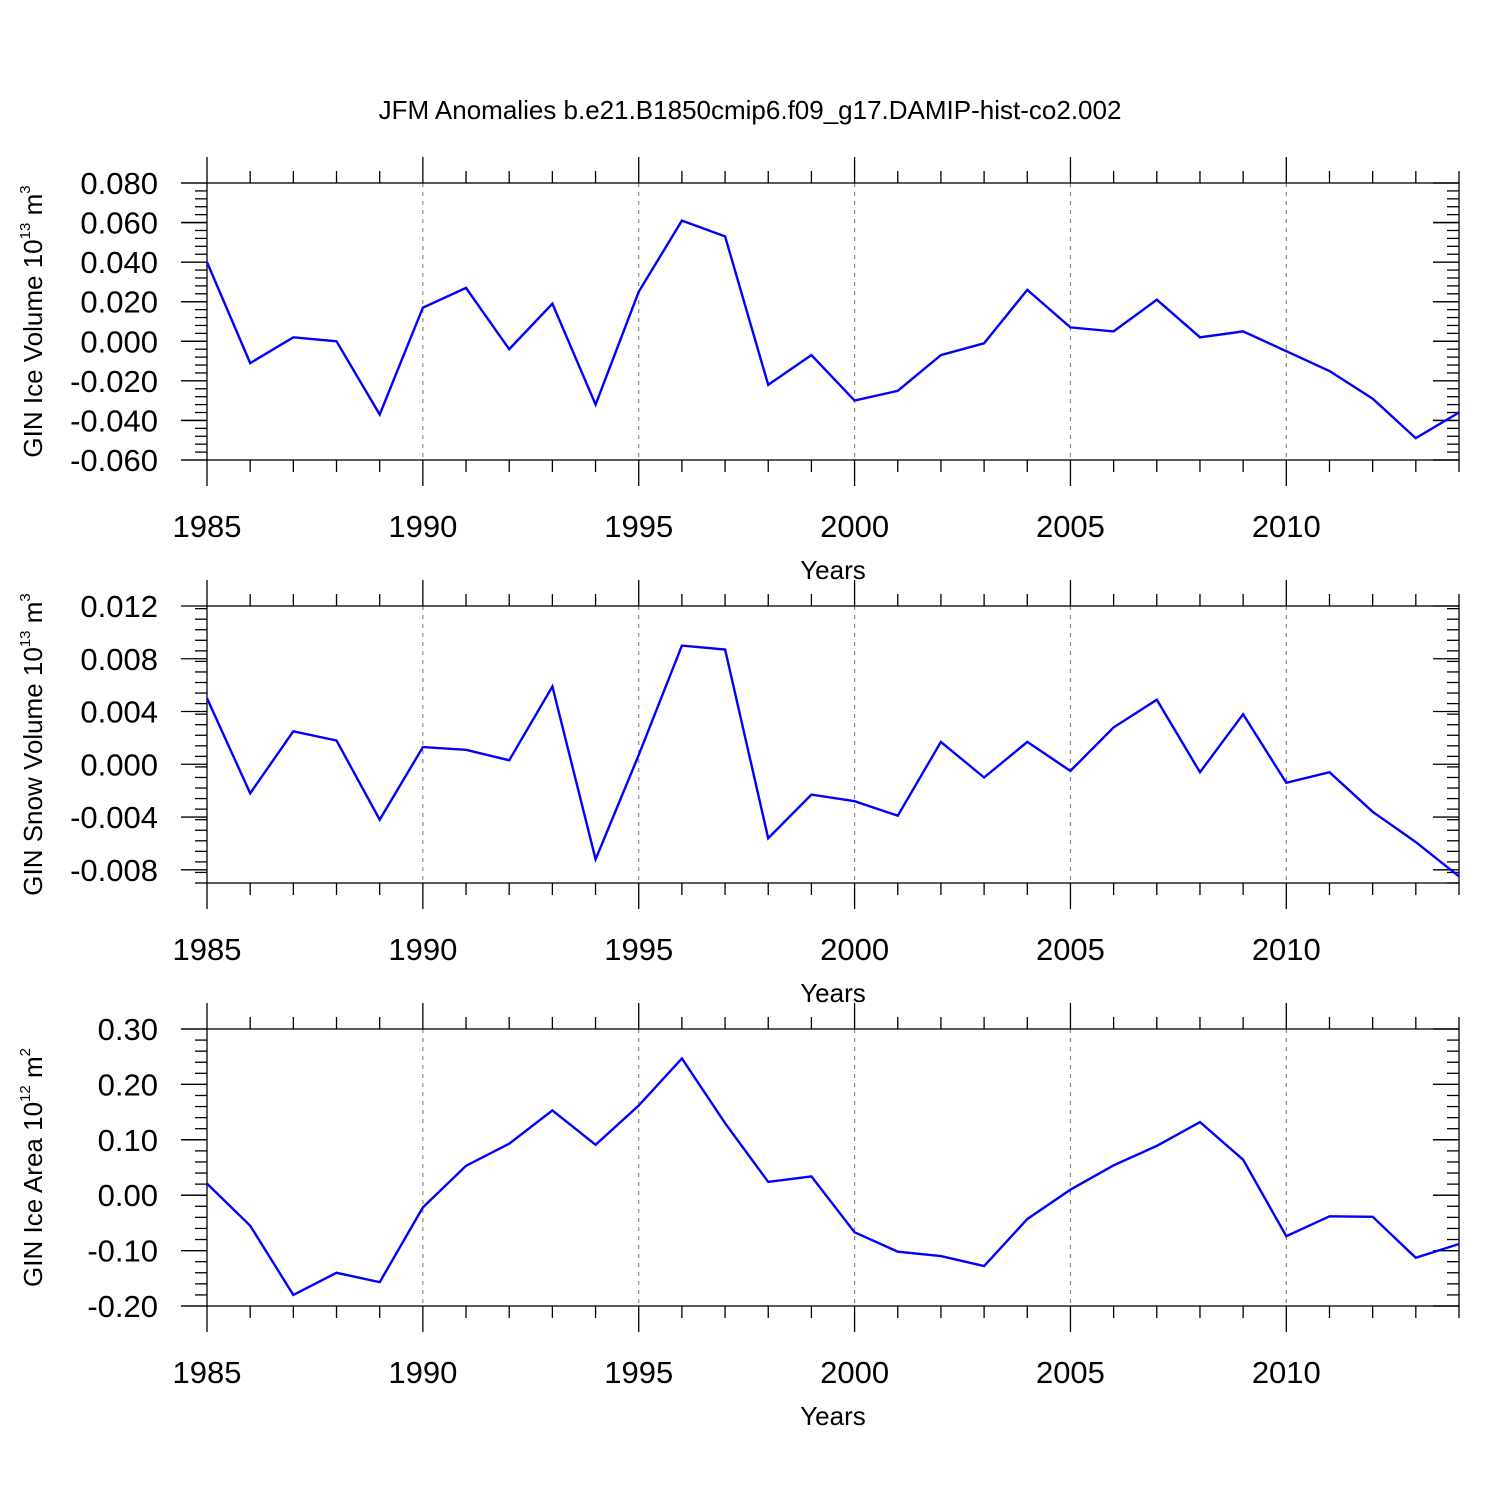 The width and height of the screenshot is (1500, 1500). I want to click on y-tick-label: 0.00, so click(128, 1195).